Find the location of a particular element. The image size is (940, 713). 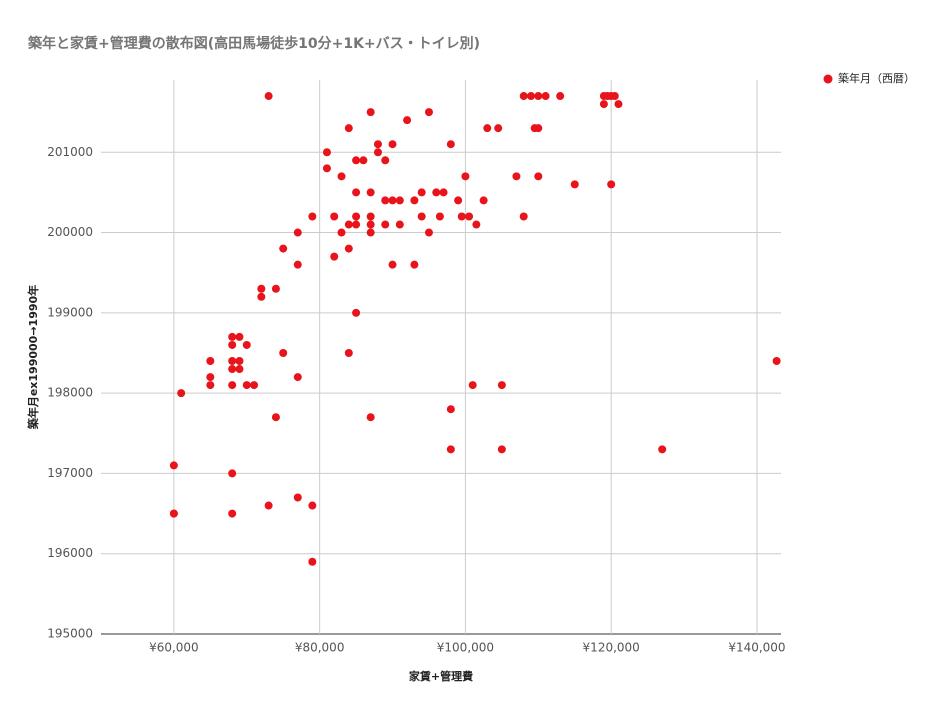

y-tick-label: 201000 is located at coordinates (70, 152).